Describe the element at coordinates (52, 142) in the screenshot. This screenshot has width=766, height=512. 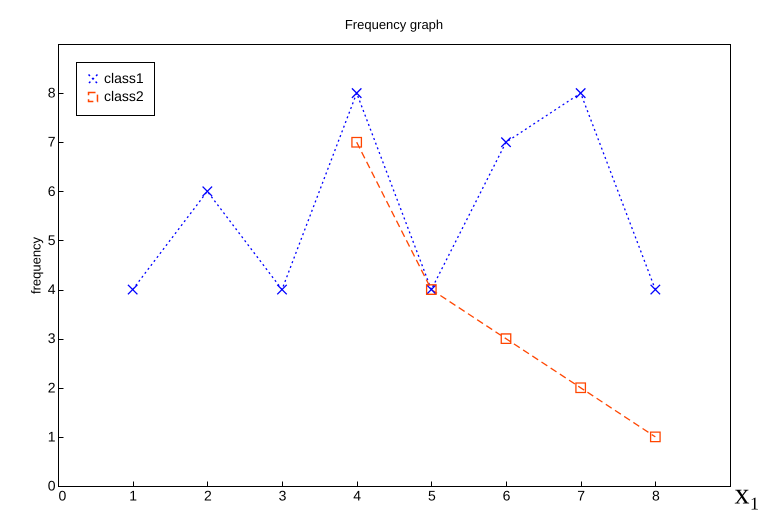
I see `y-tick-label: 7` at that location.